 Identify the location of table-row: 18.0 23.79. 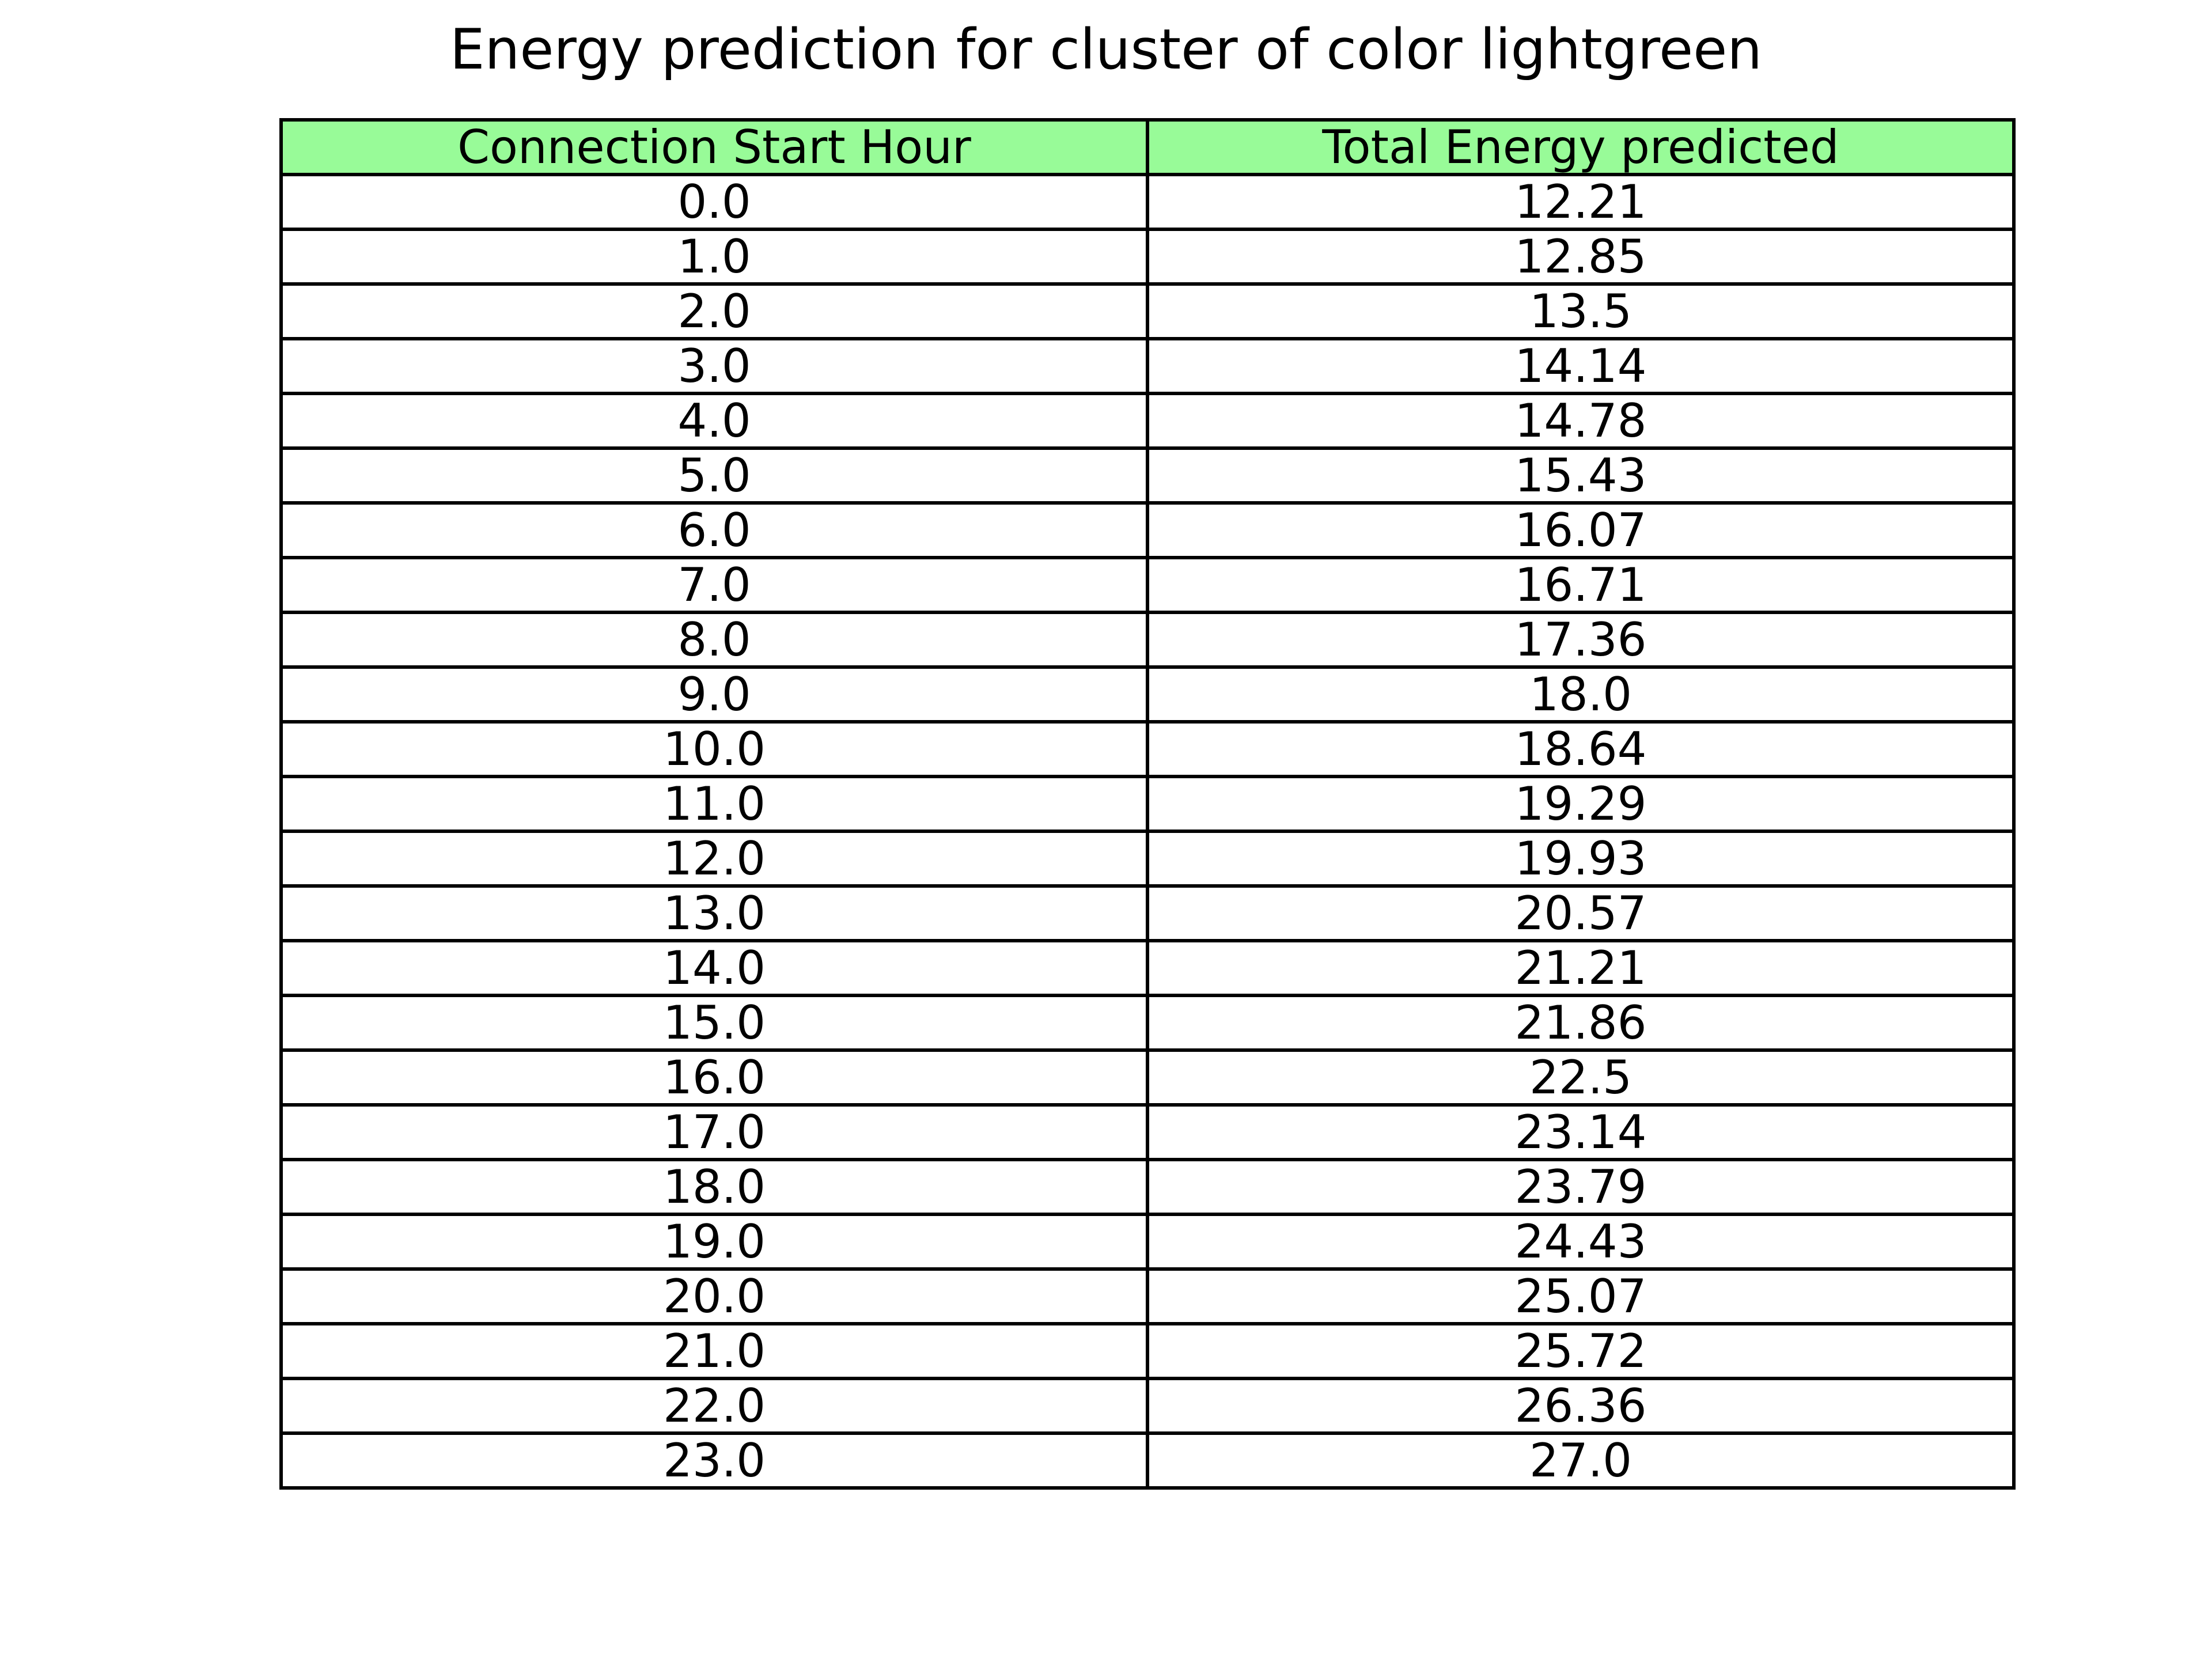
(1147, 1187).